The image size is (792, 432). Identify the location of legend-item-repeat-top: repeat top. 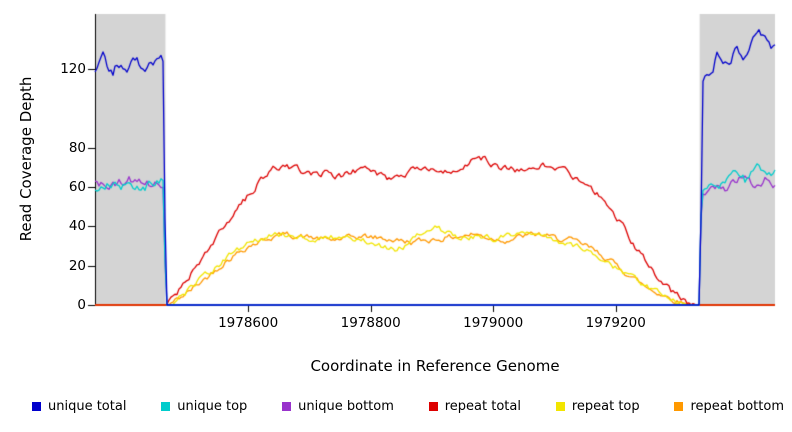
(597, 406).